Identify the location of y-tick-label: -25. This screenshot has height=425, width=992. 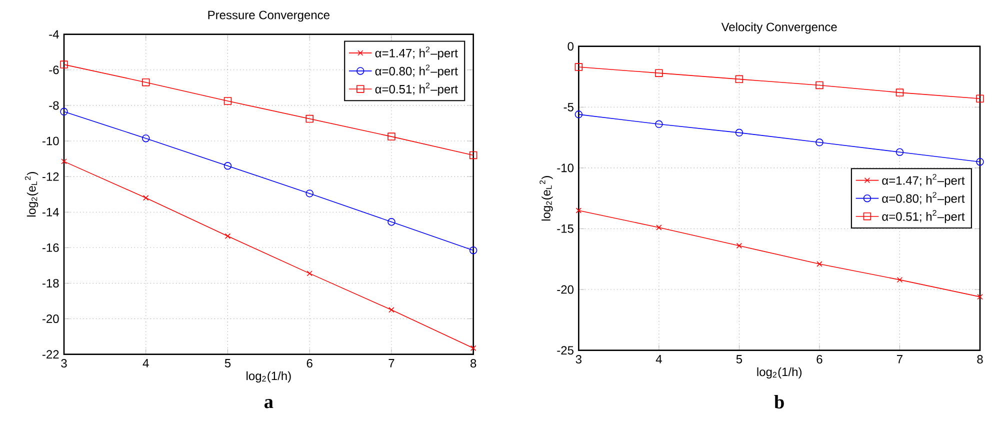
(565, 350).